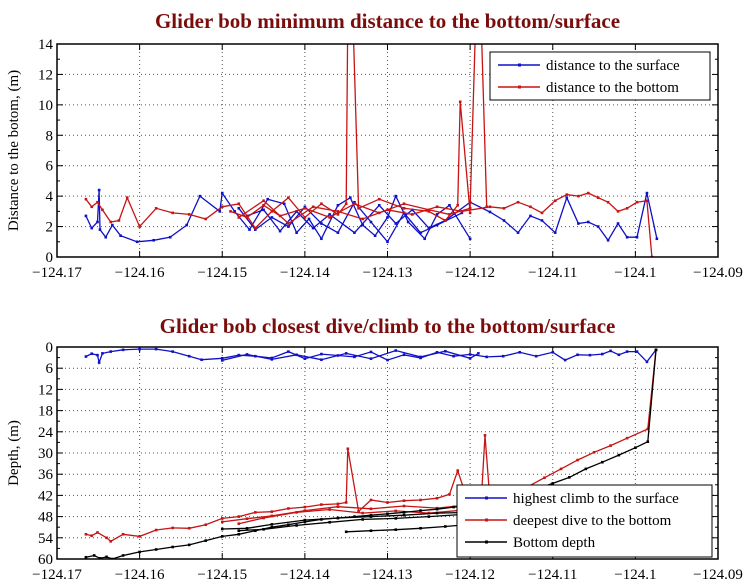 This screenshot has width=750, height=587. I want to click on series-line, so click(350, 516).